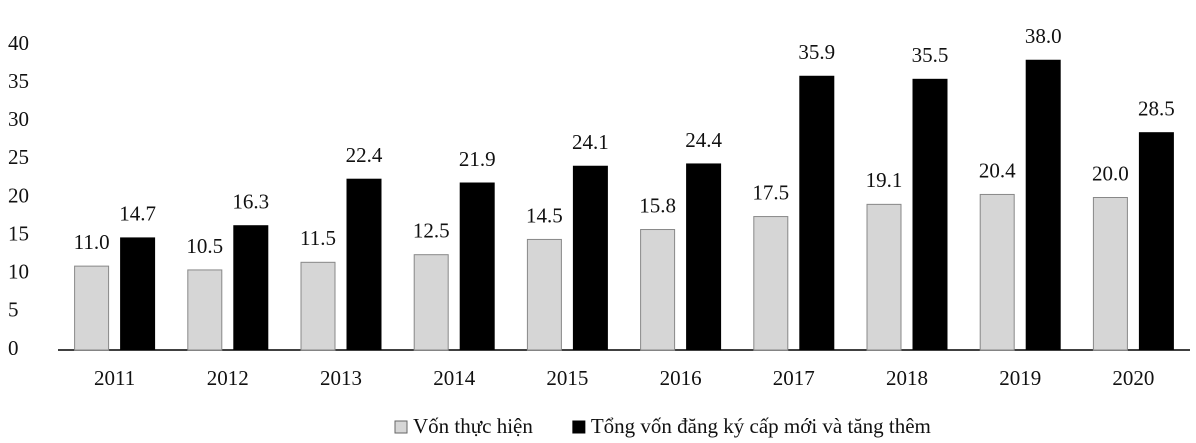  What do you see at coordinates (13, 348) in the screenshot?
I see `y-tick-label: 0` at bounding box center [13, 348].